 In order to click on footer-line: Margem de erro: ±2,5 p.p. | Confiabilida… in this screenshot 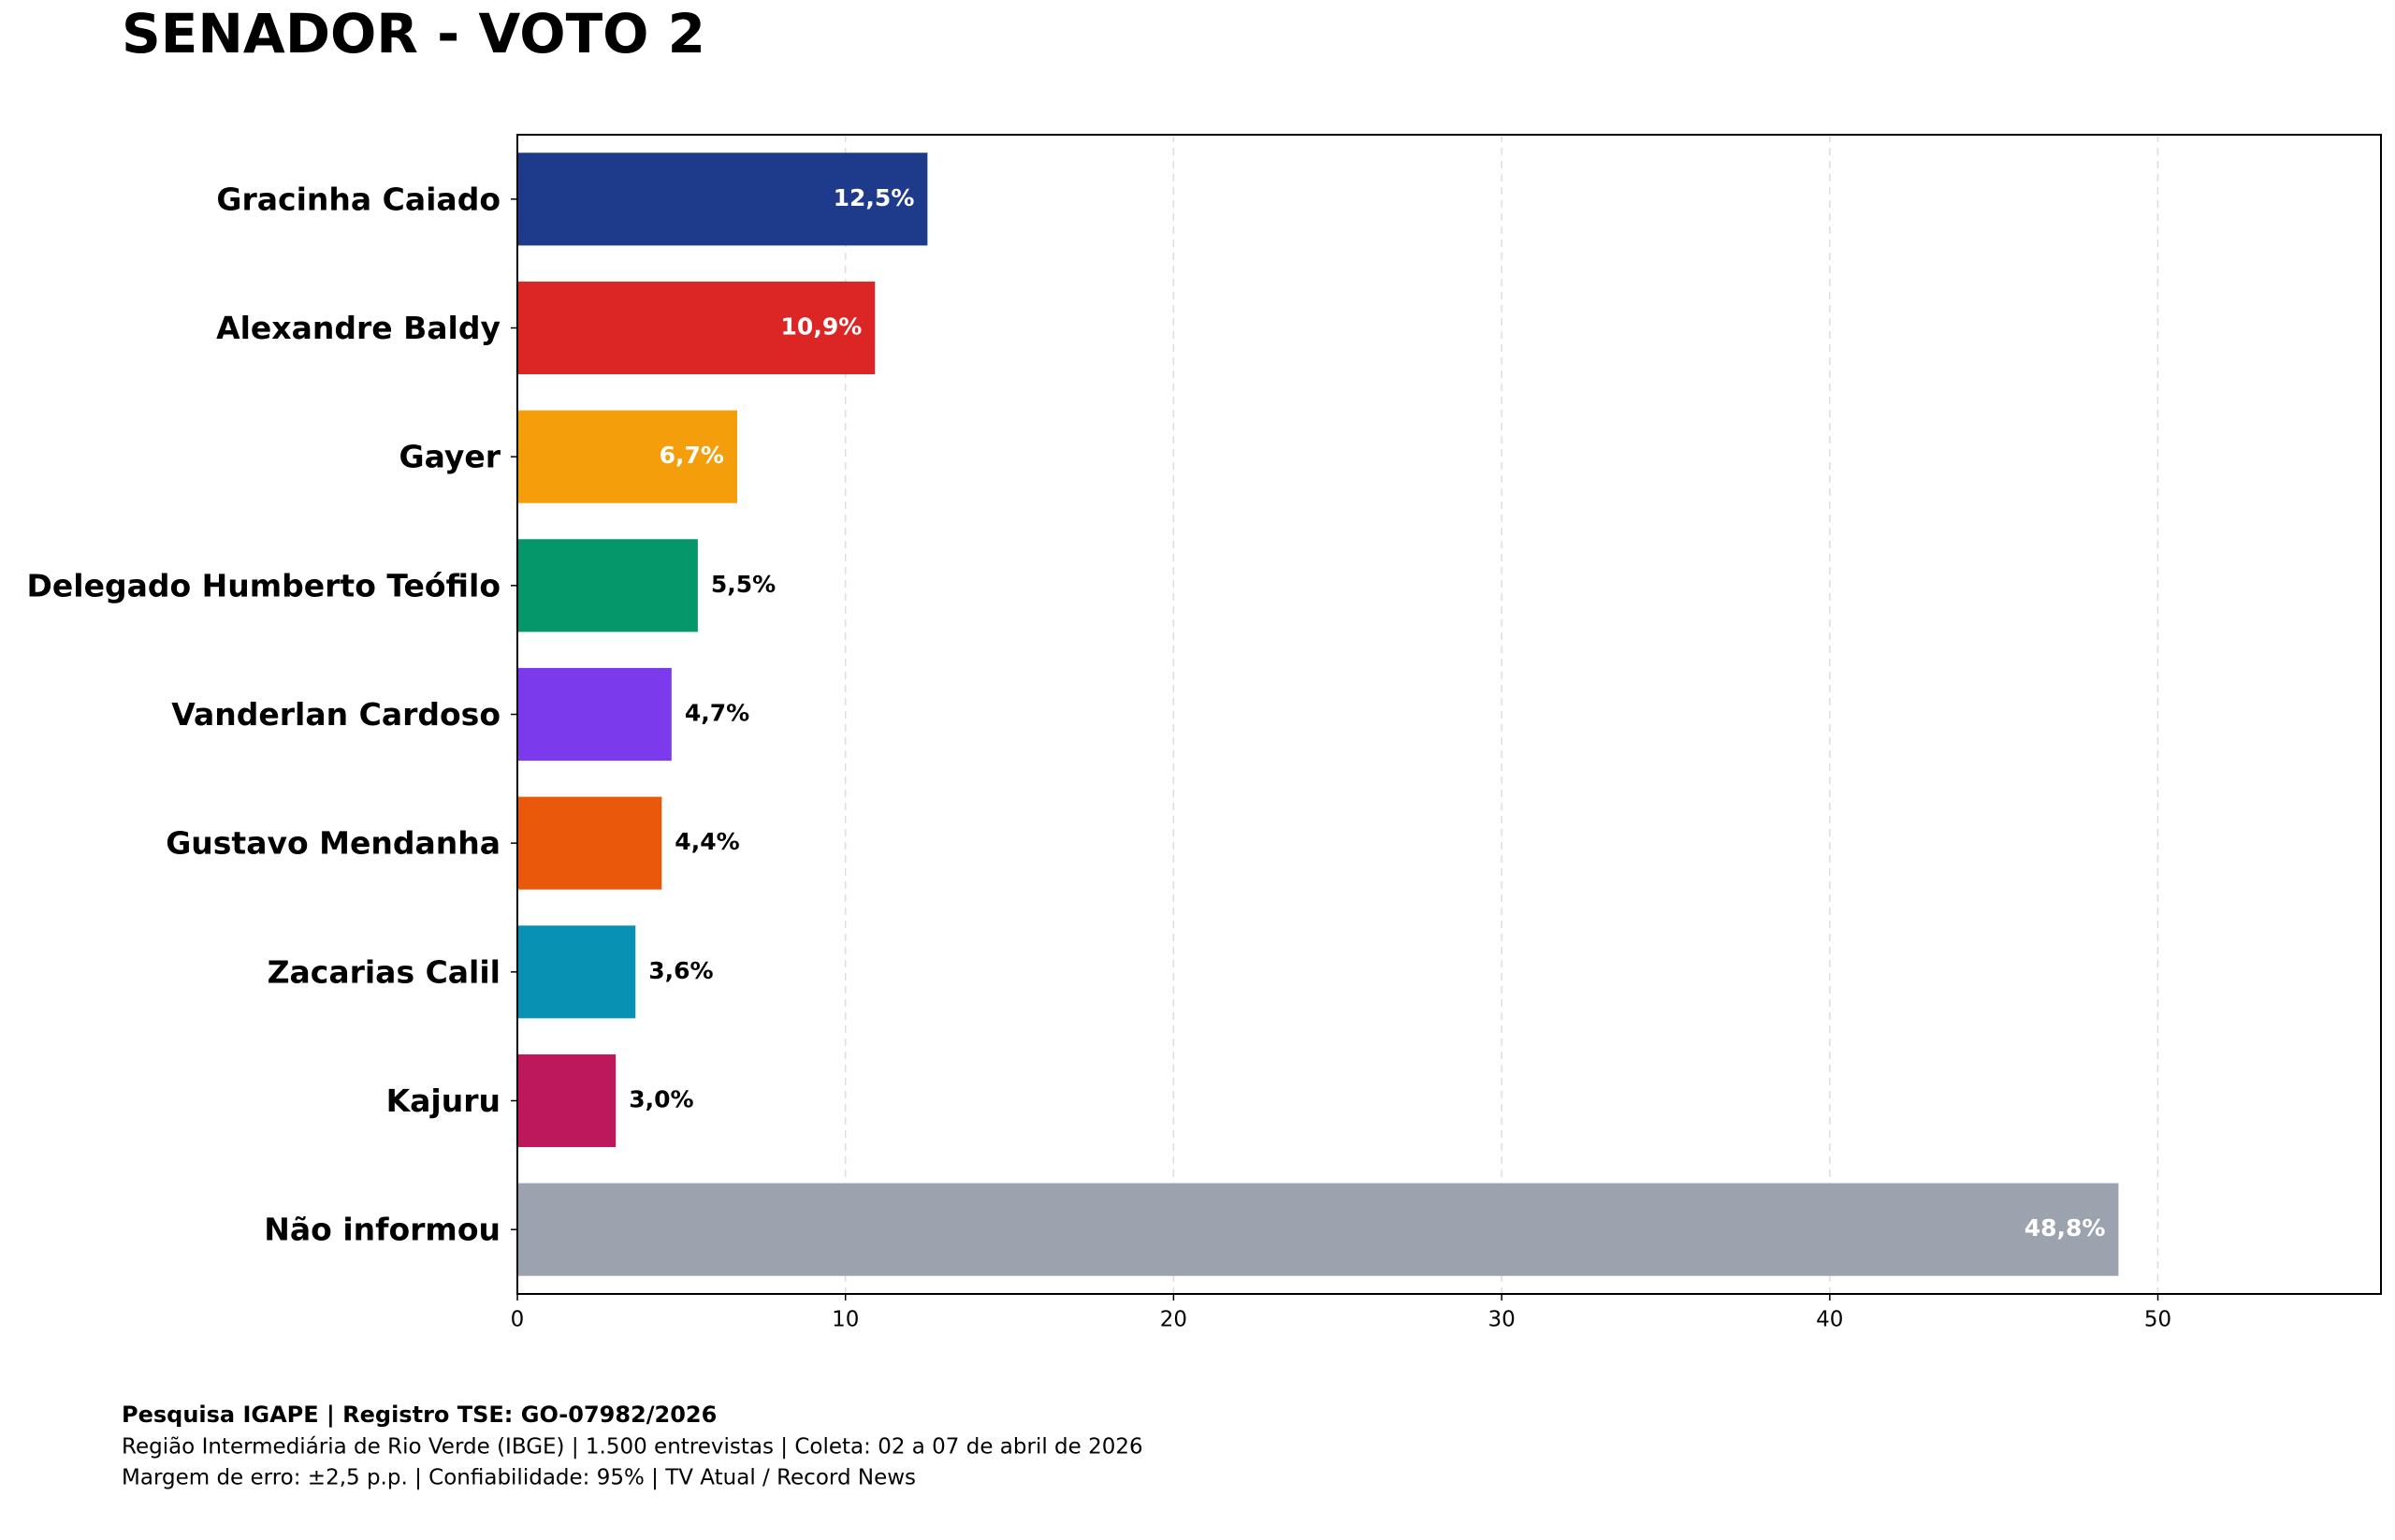, I will do `click(519, 1478)`.